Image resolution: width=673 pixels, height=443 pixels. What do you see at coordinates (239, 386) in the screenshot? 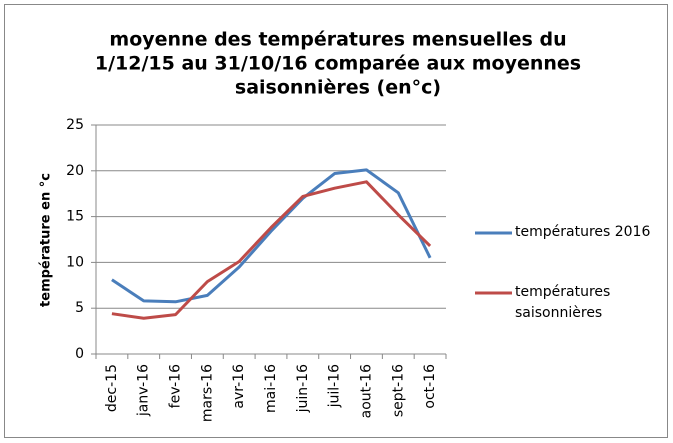
I see `x-tick-label: avr-16` at bounding box center [239, 386].